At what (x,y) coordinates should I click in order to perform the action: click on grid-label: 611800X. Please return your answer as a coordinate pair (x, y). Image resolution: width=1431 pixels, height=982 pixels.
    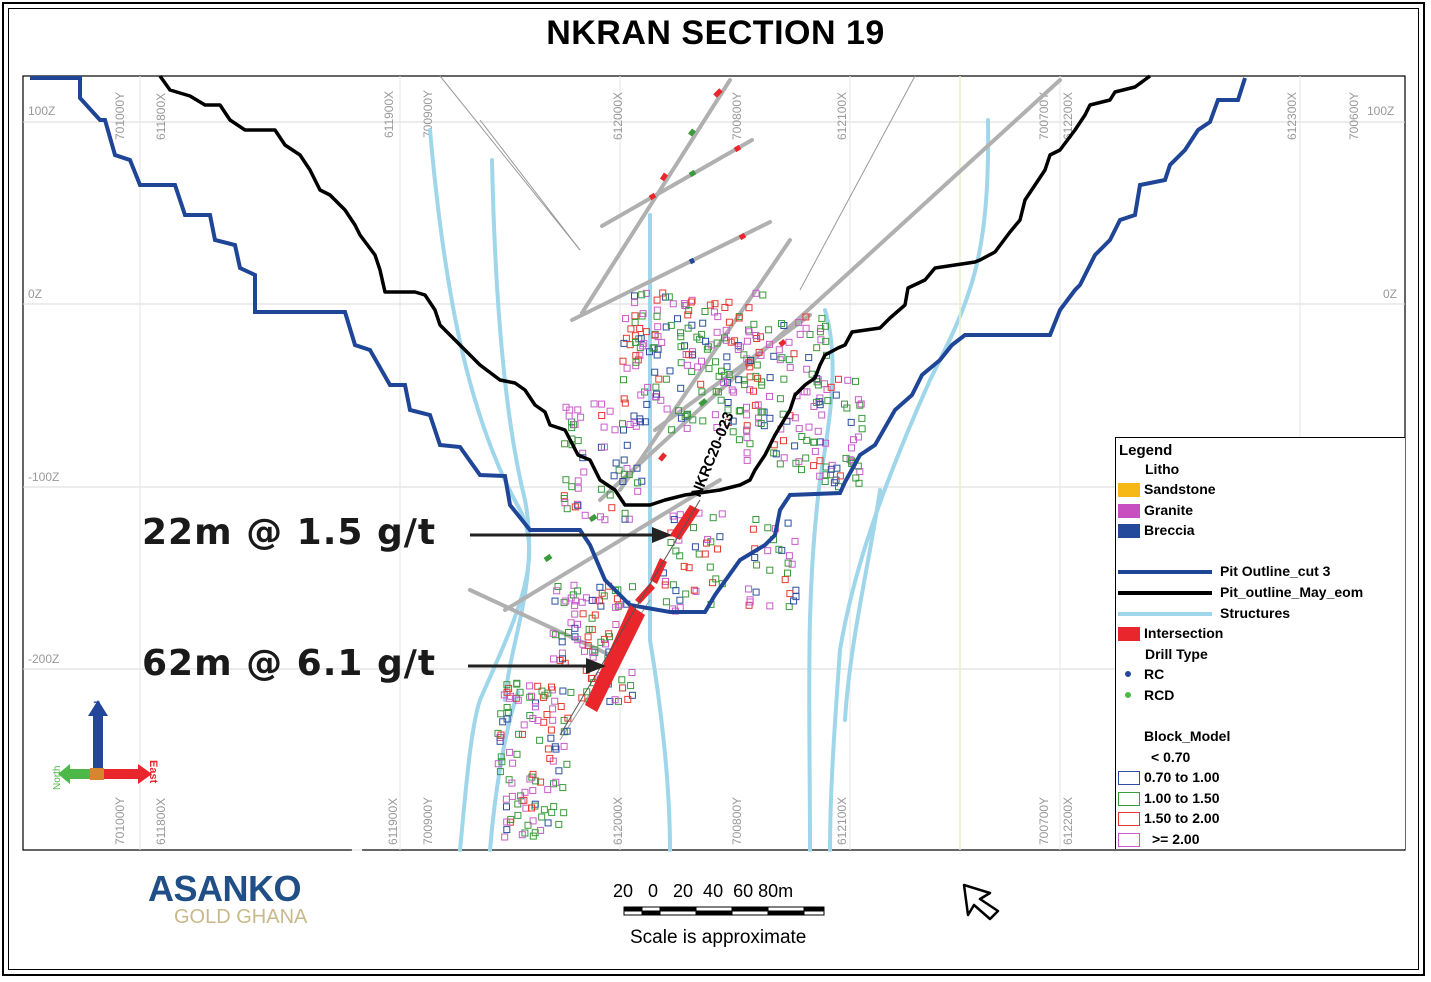
    Looking at the image, I should click on (161, 116).